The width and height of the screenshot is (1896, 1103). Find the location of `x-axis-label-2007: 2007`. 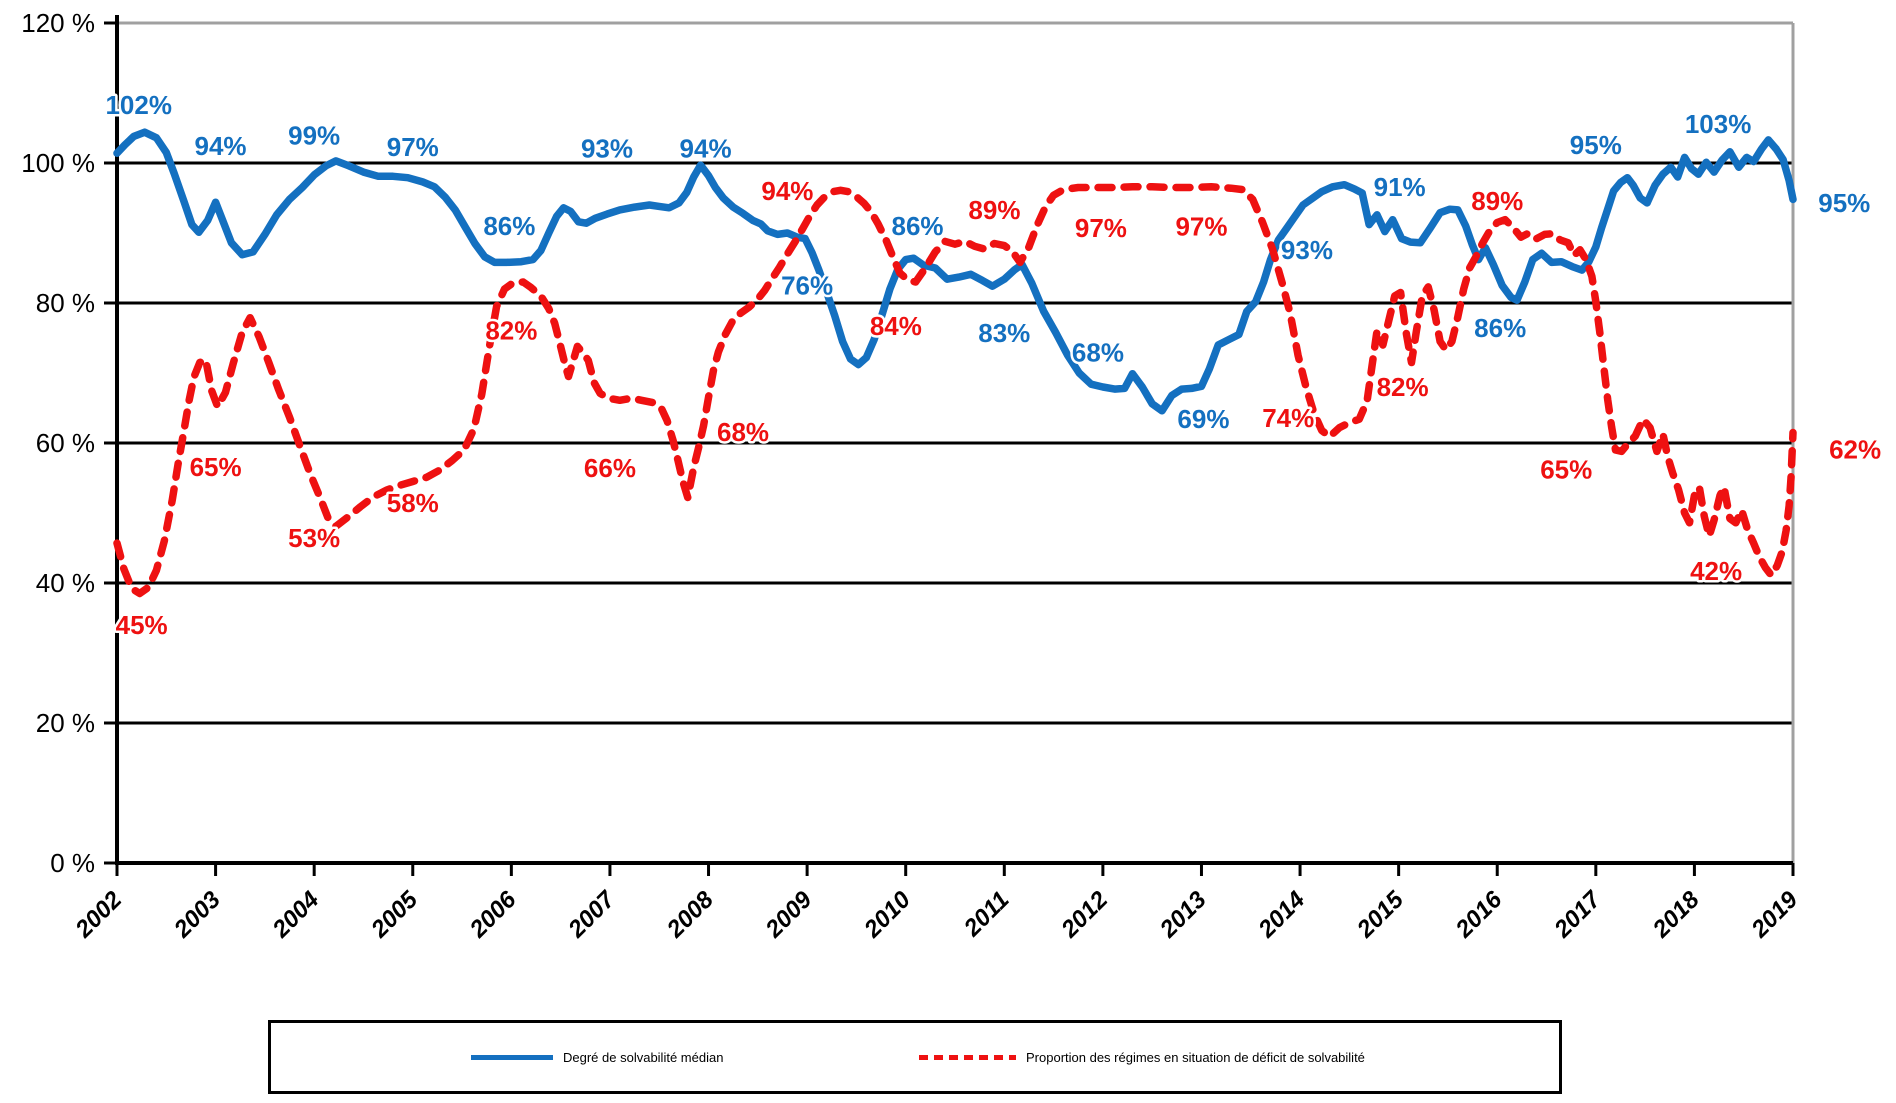

x-axis-label-2007: 2007 is located at coordinates (592, 914).